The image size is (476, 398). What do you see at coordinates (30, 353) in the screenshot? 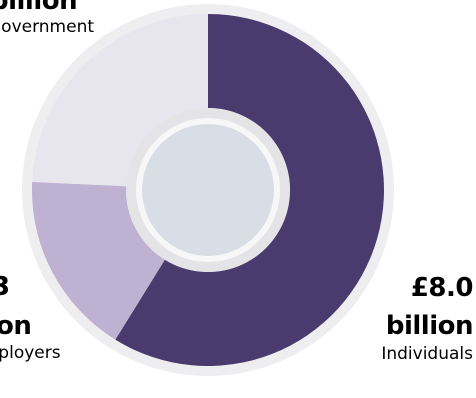
I see `employers-category-label: Employers` at bounding box center [30, 353].